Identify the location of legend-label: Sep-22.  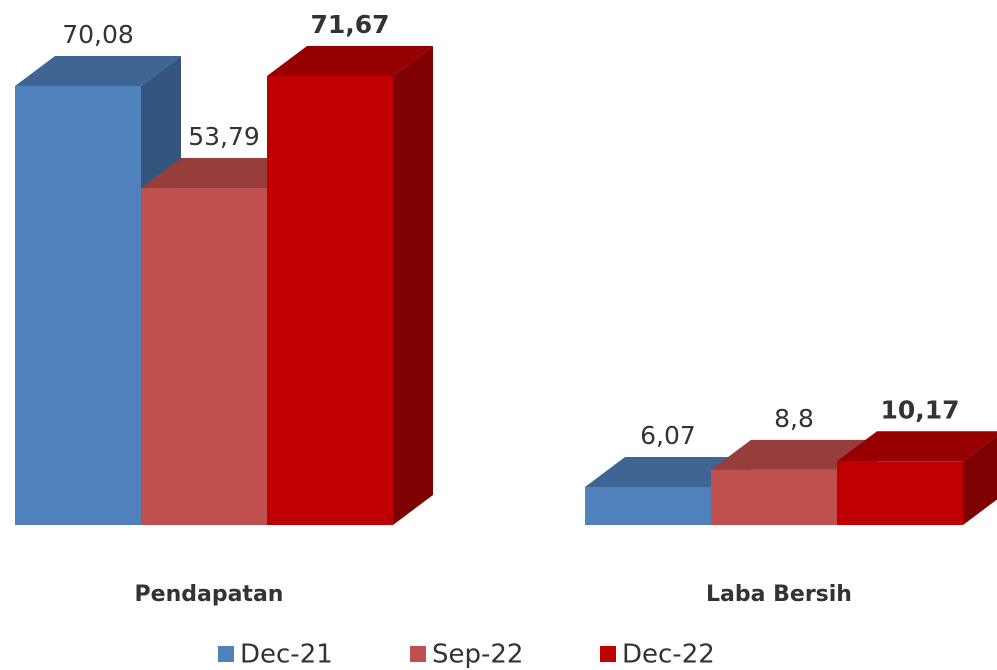
(477, 655).